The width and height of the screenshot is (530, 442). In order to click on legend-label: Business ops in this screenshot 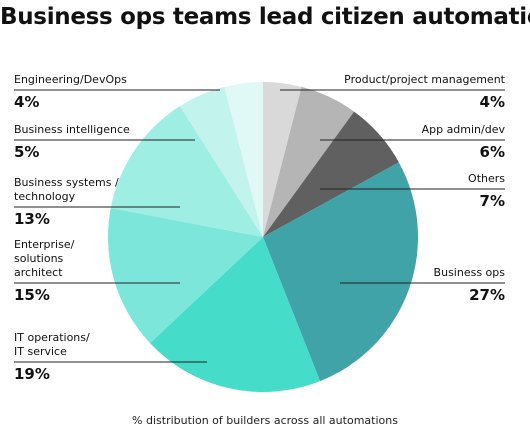, I will do `click(469, 272)`.